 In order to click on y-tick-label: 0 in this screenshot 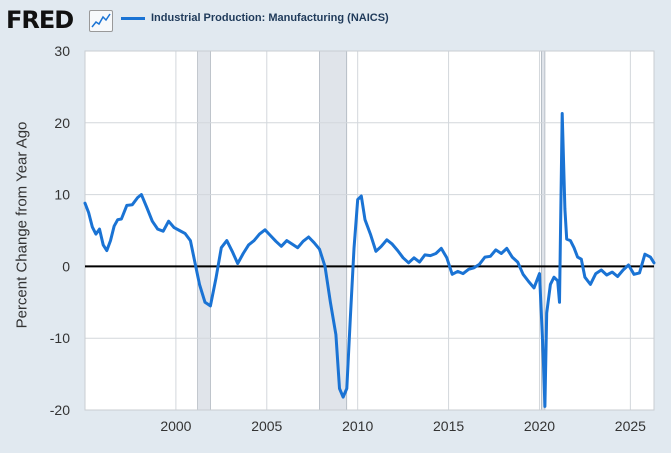, I will do `click(66, 266)`.